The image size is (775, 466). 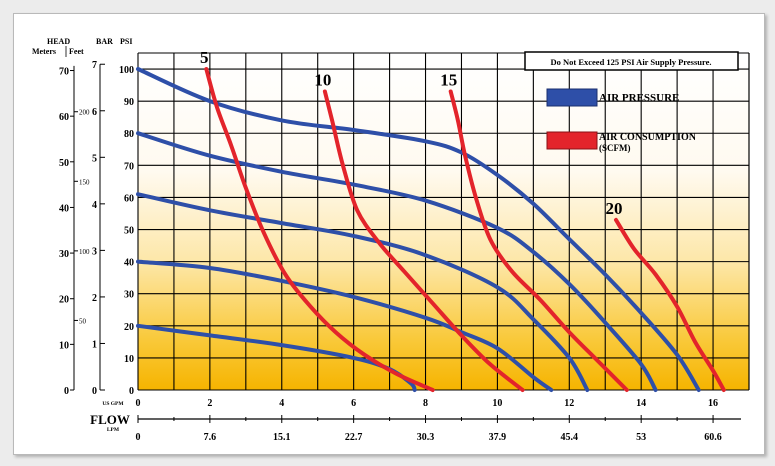 I want to click on psi-tick-label: 60, so click(x=129, y=198).